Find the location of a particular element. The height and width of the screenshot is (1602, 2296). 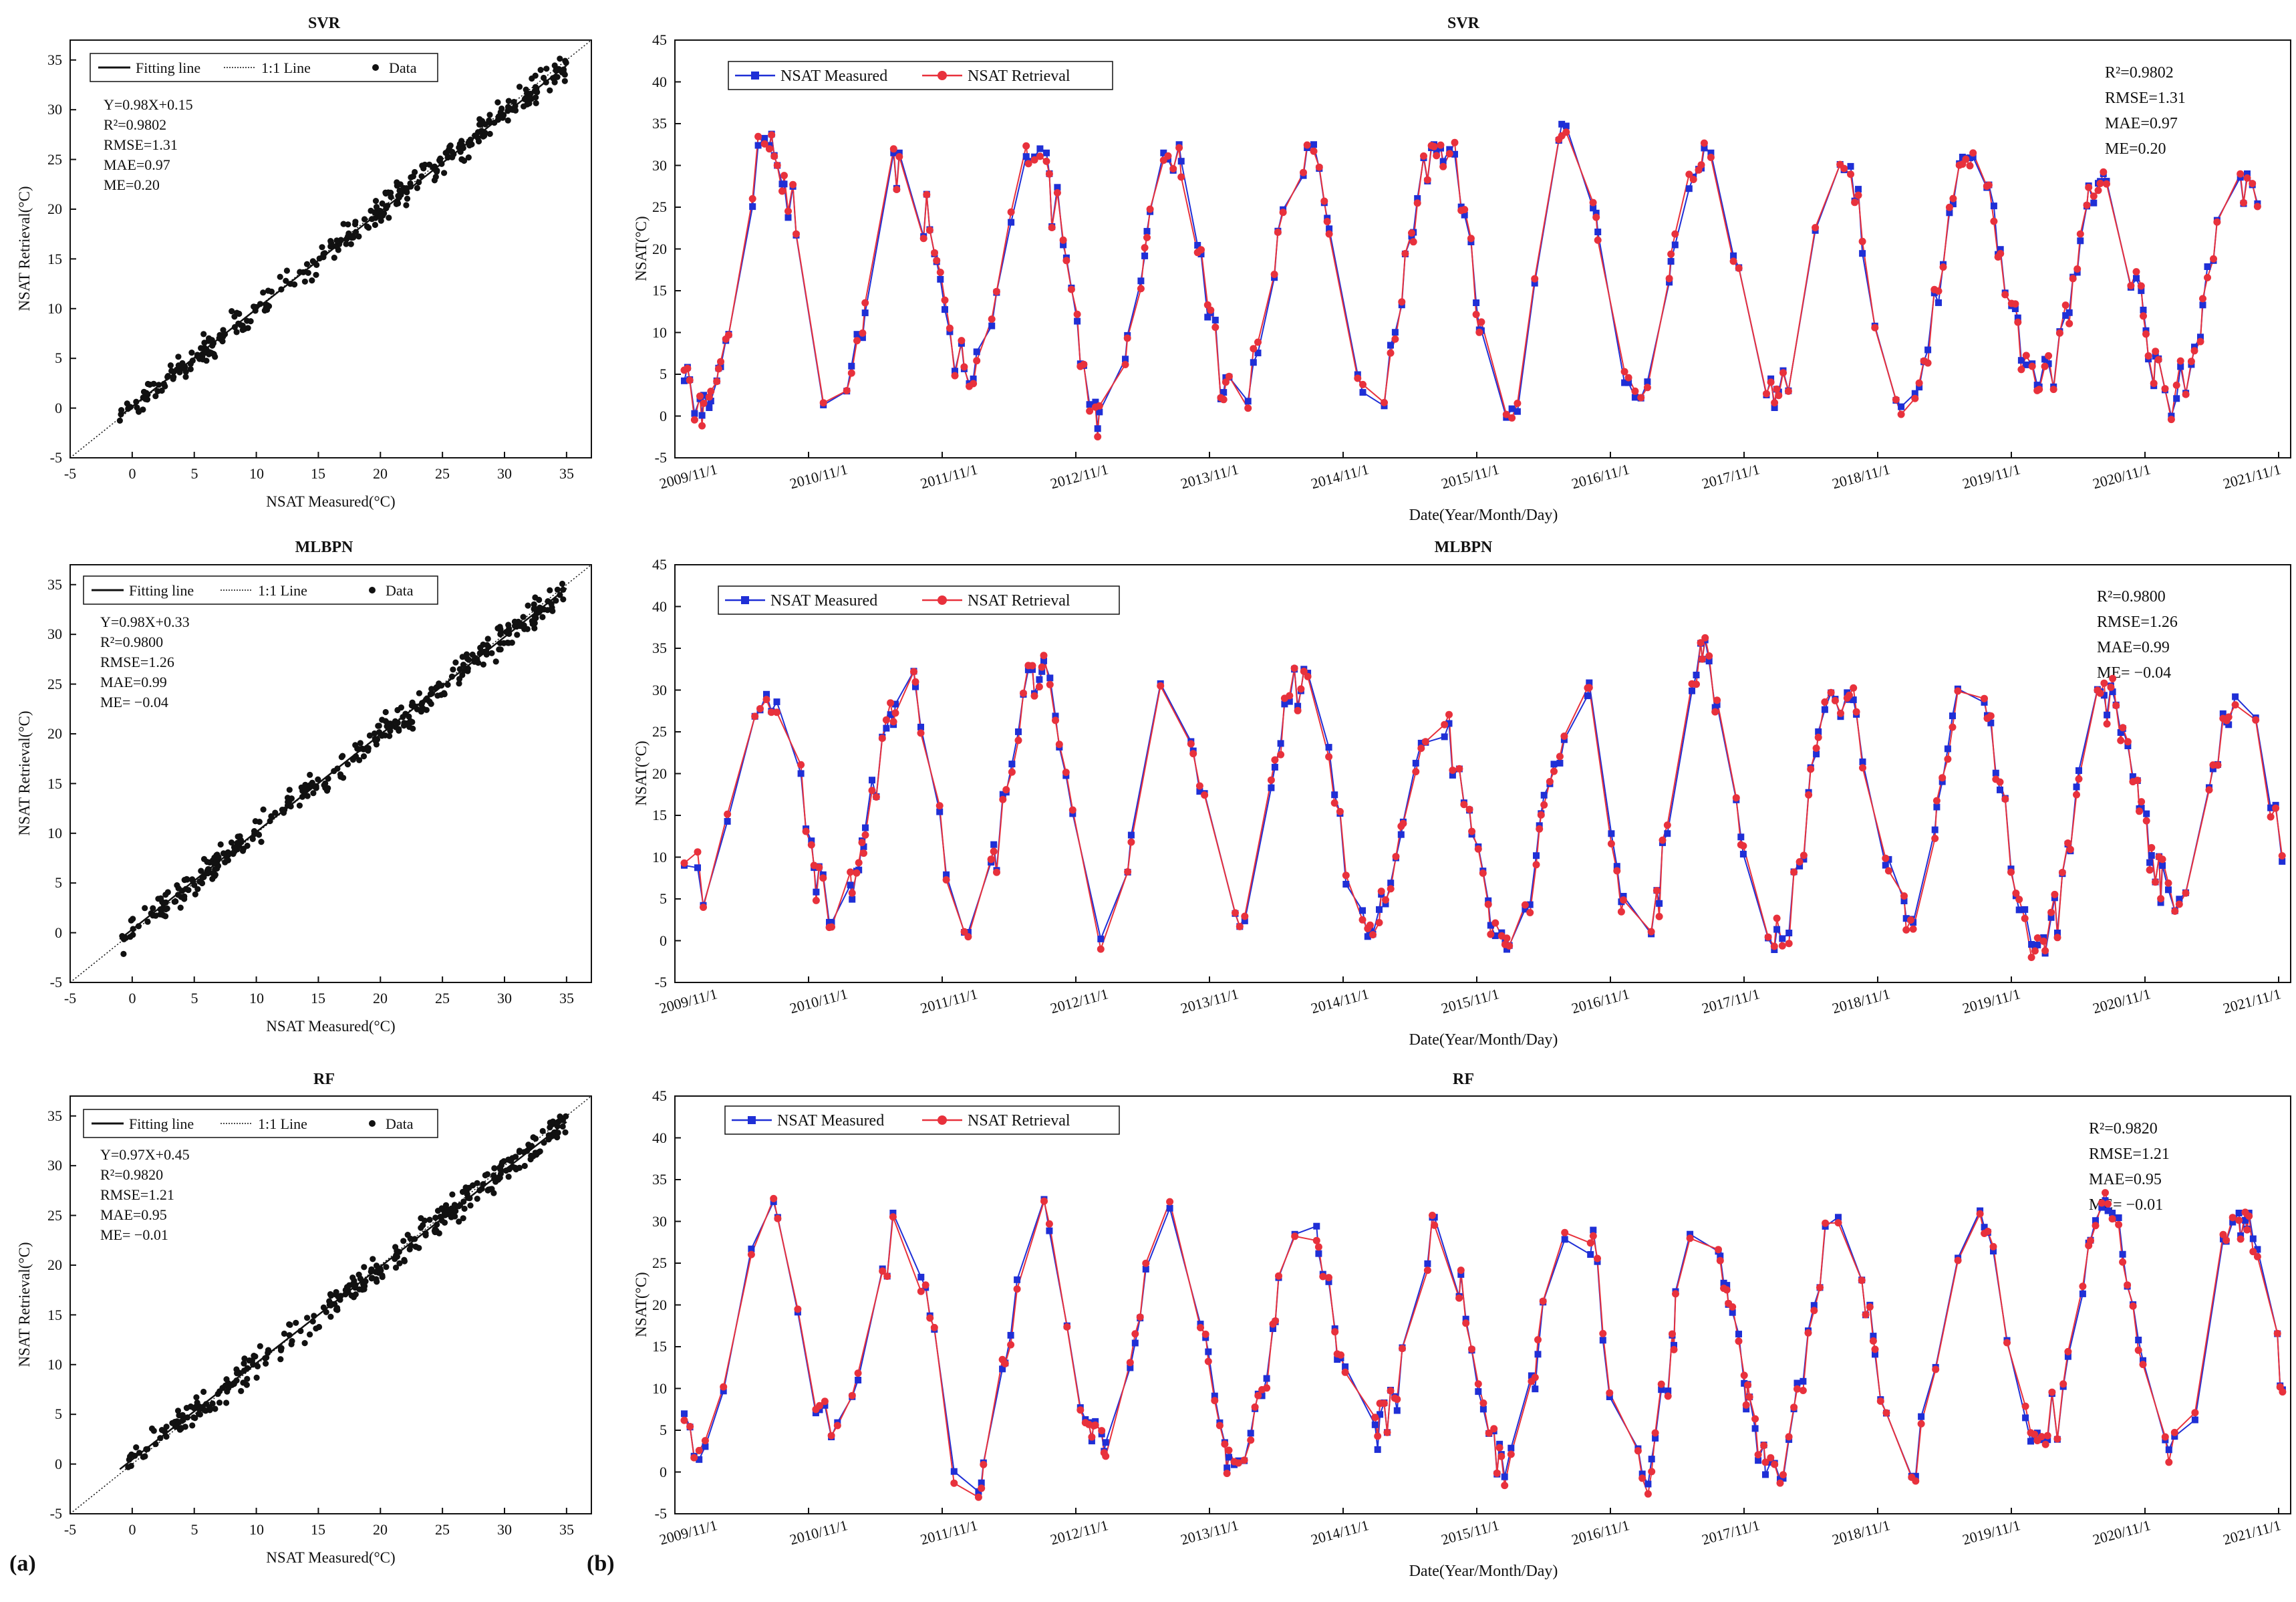

y-tick-label: 35 is located at coordinates (54, 1115).